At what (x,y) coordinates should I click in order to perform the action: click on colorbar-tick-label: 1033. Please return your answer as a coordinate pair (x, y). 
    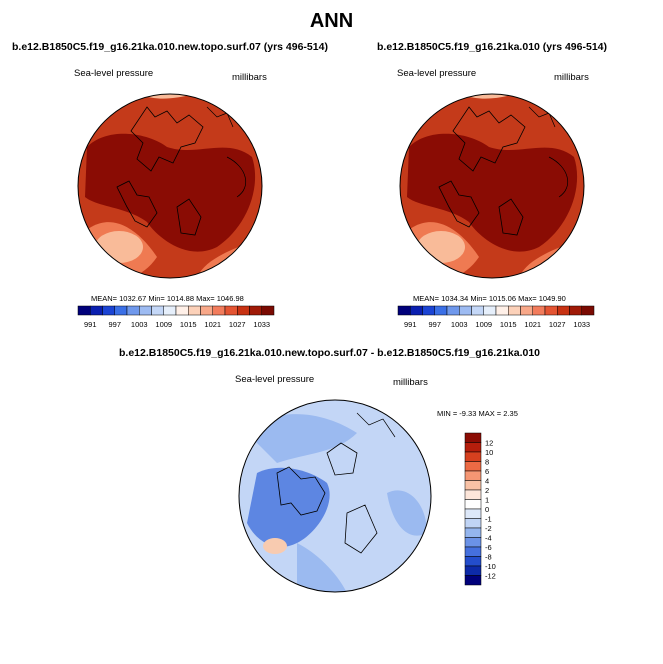
    Looking at the image, I should click on (261, 324).